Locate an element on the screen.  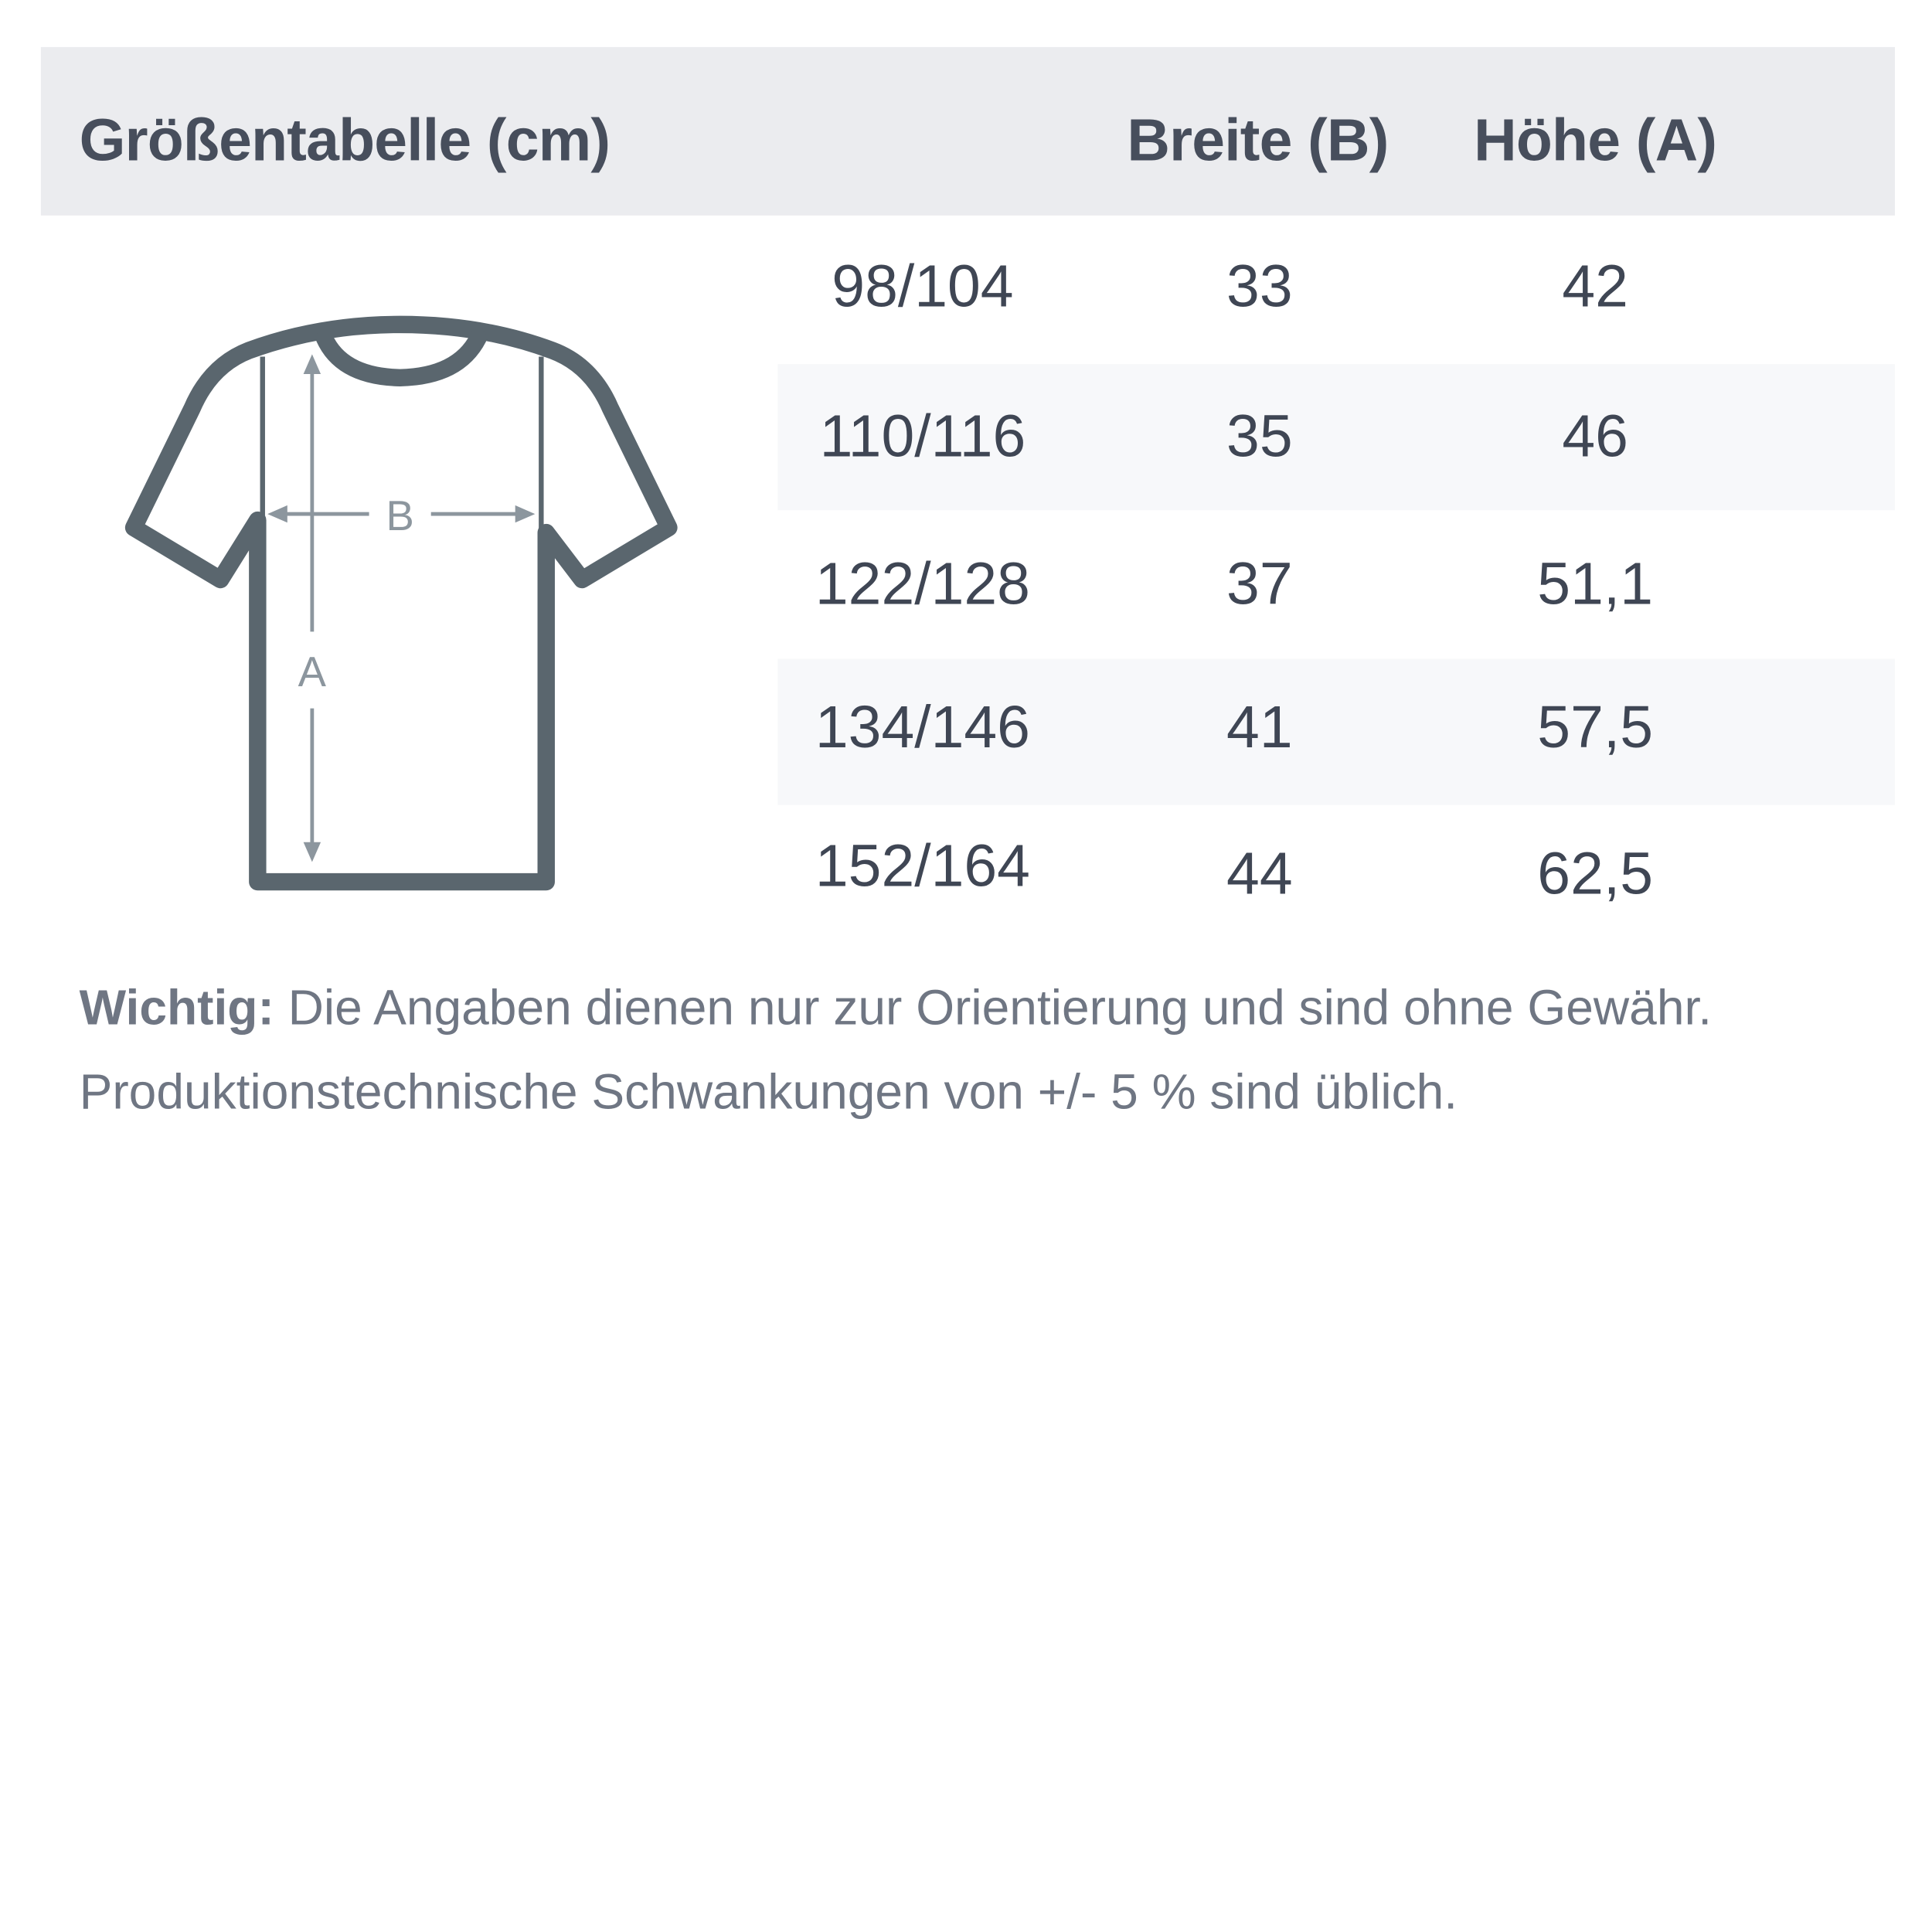
table-title: Größentabelle (cm) is located at coordinates (345, 142).